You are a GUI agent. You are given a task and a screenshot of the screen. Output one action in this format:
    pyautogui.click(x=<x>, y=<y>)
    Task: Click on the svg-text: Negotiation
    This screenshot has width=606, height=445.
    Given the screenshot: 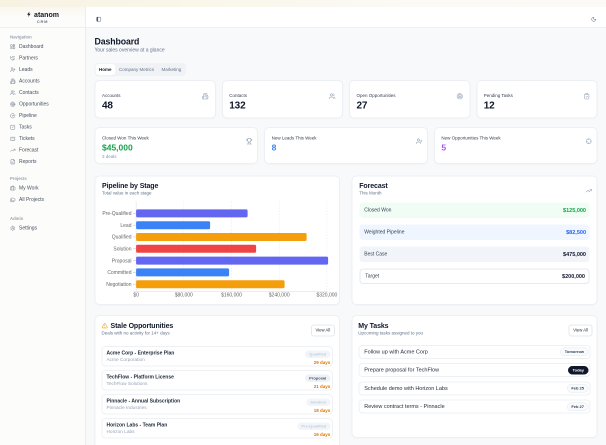 What is the action you would take?
    pyautogui.click(x=119, y=285)
    